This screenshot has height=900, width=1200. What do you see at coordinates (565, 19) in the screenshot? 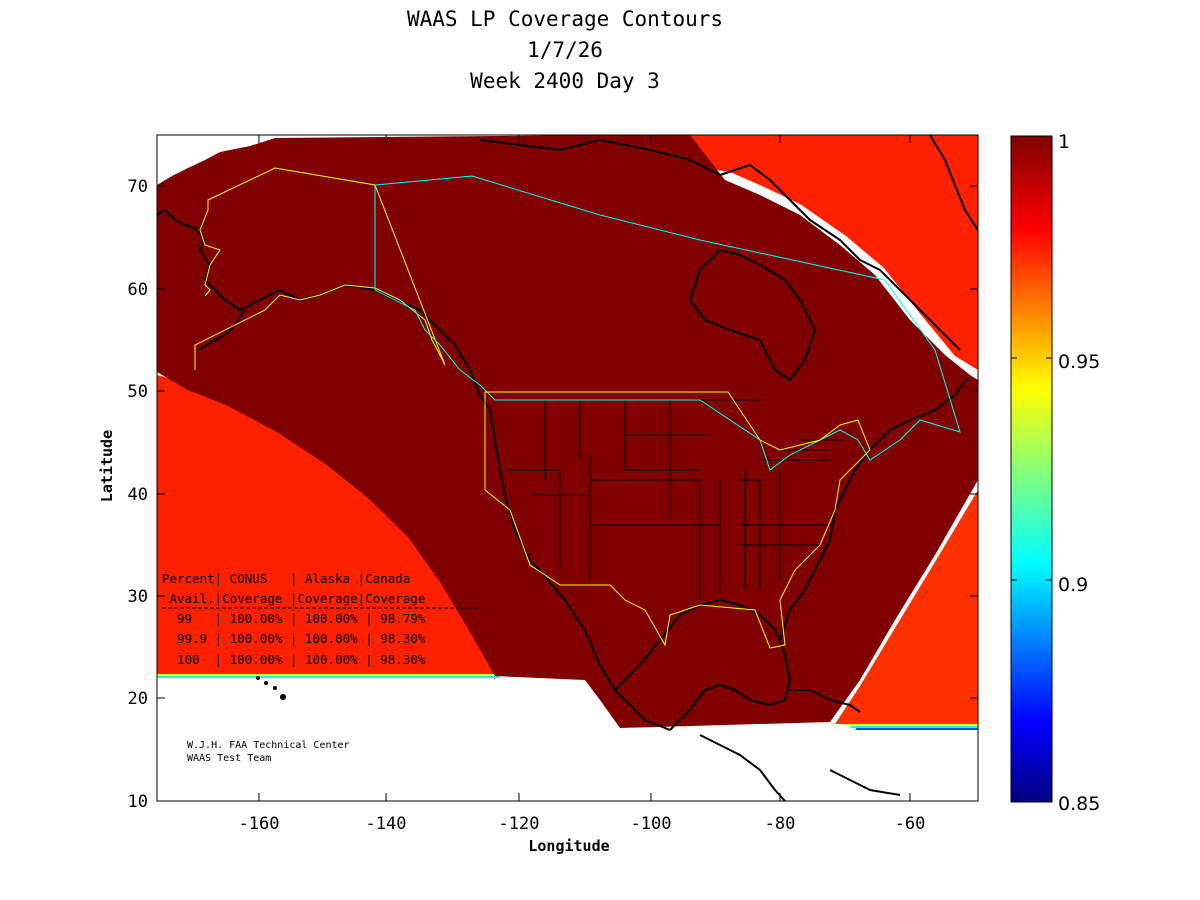
I see `title-line-1: WAAS LP Coverage Contours` at bounding box center [565, 19].